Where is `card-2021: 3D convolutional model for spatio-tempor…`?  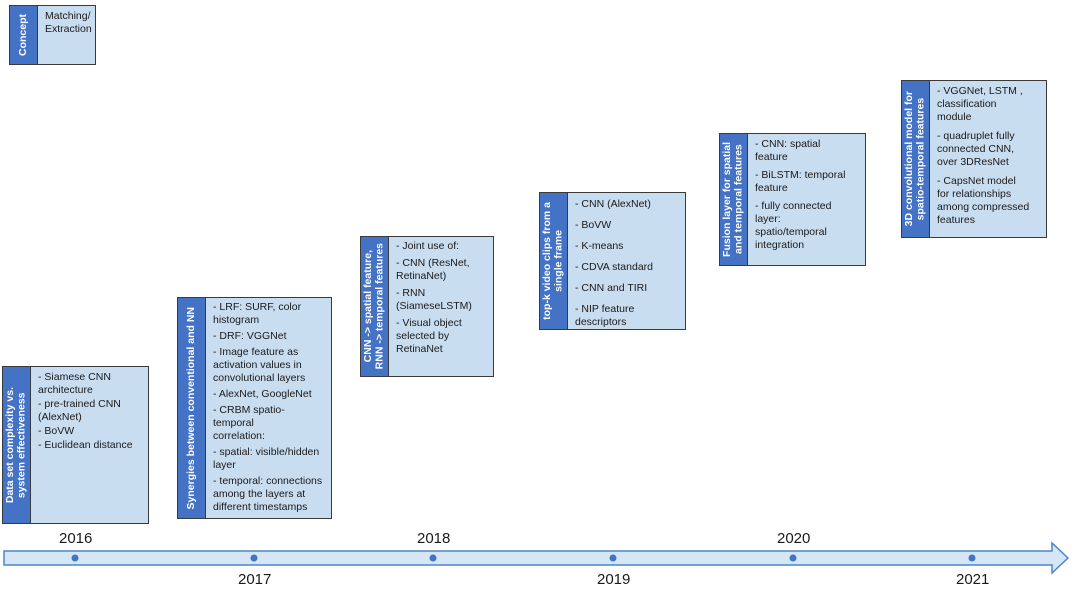 card-2021: 3D convolutional model for spatio-tempor… is located at coordinates (974, 159).